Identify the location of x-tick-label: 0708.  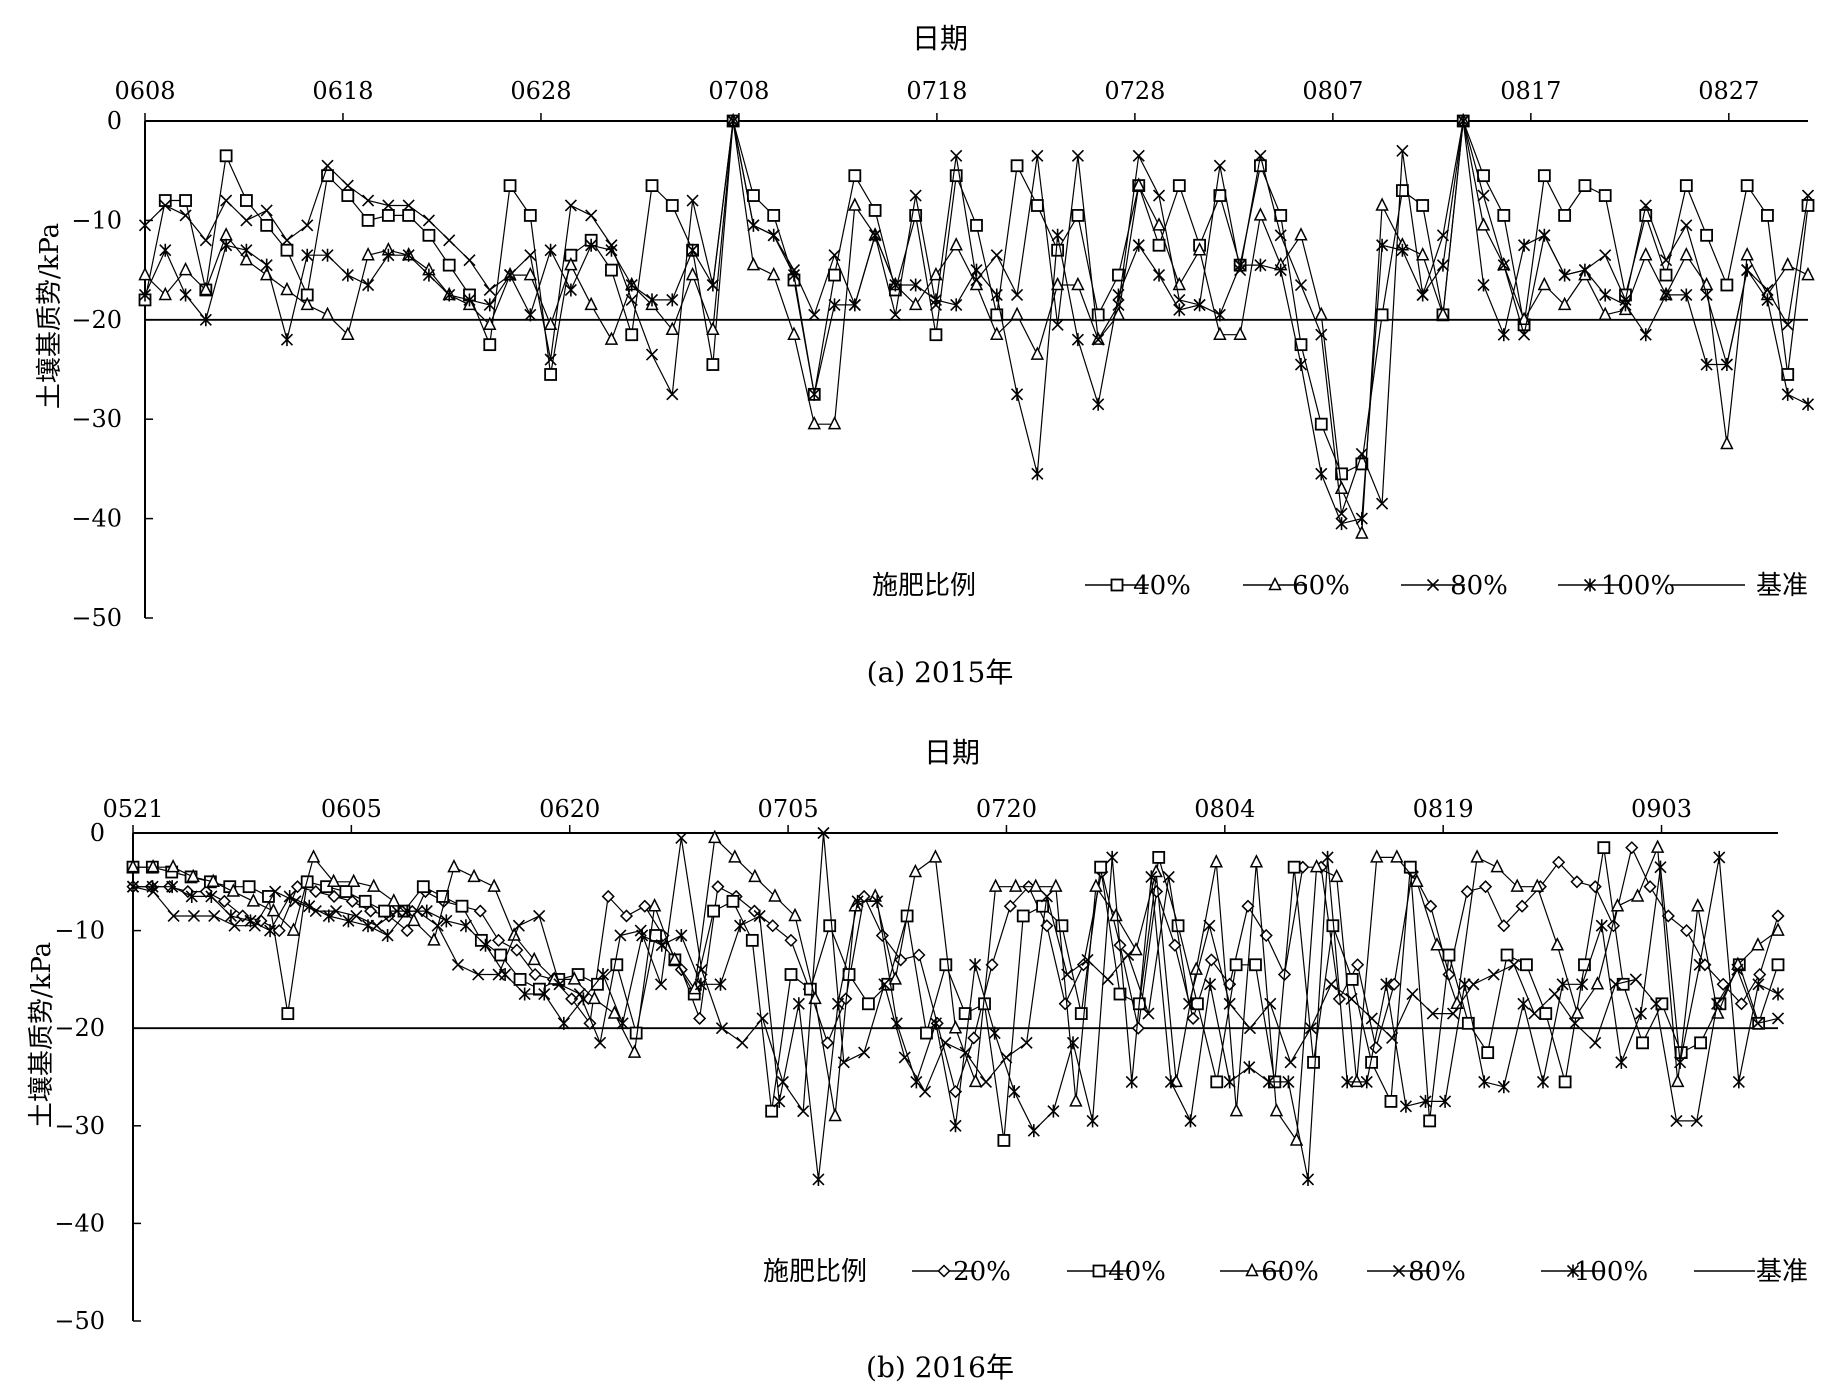
(738, 91).